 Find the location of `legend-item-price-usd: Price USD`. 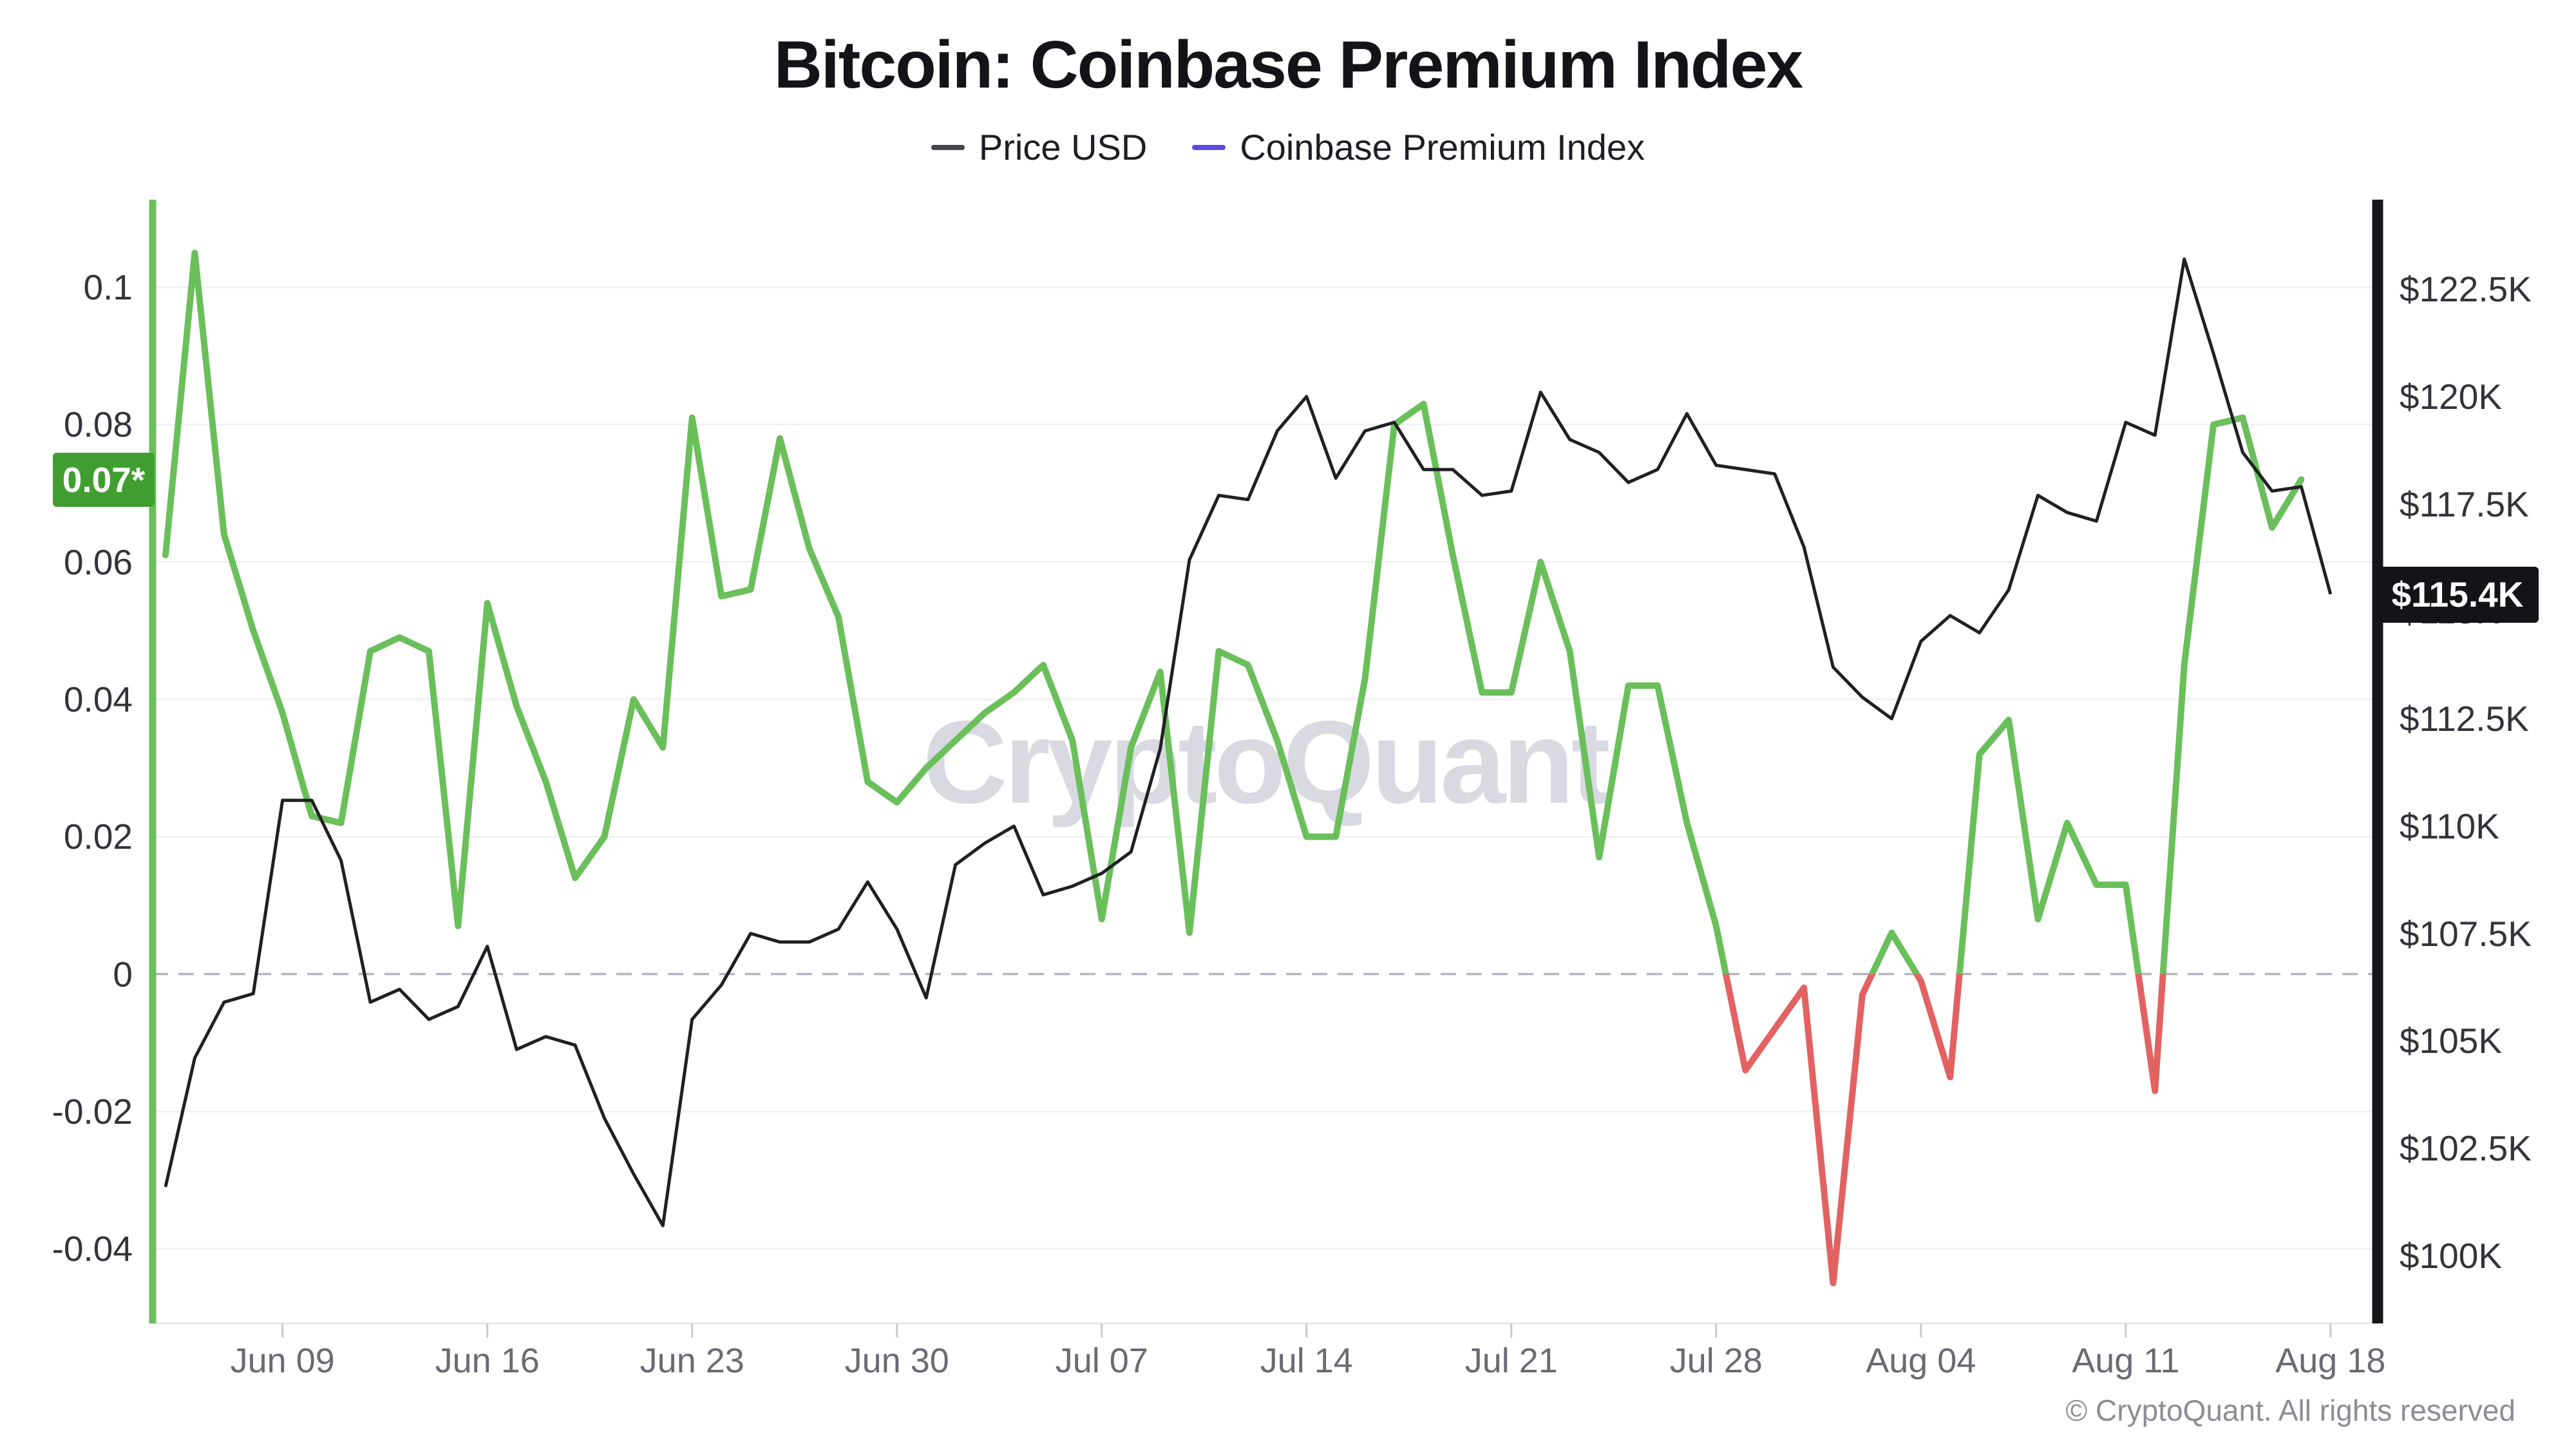

legend-item-price-usd: Price USD is located at coordinates (1039, 147).